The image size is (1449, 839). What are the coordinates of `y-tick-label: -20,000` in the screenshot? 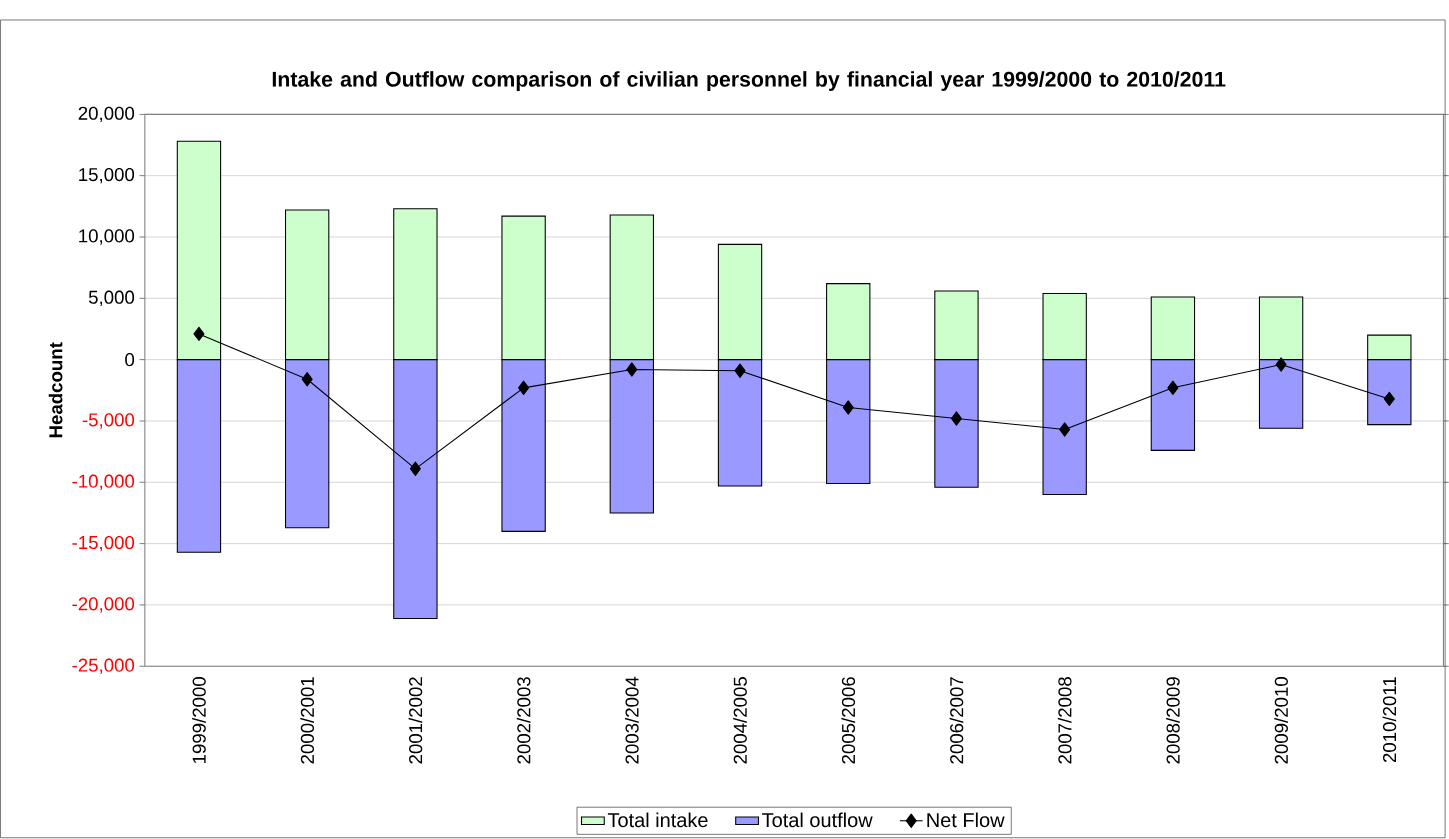 It's located at (103, 605).